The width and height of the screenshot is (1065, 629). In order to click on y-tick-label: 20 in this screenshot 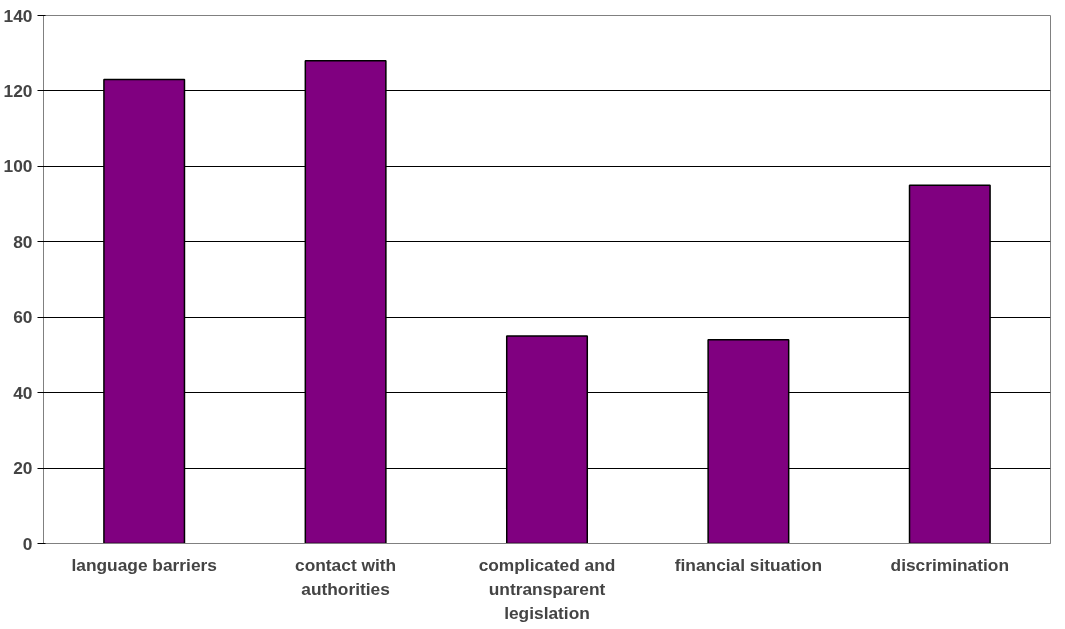, I will do `click(23, 468)`.